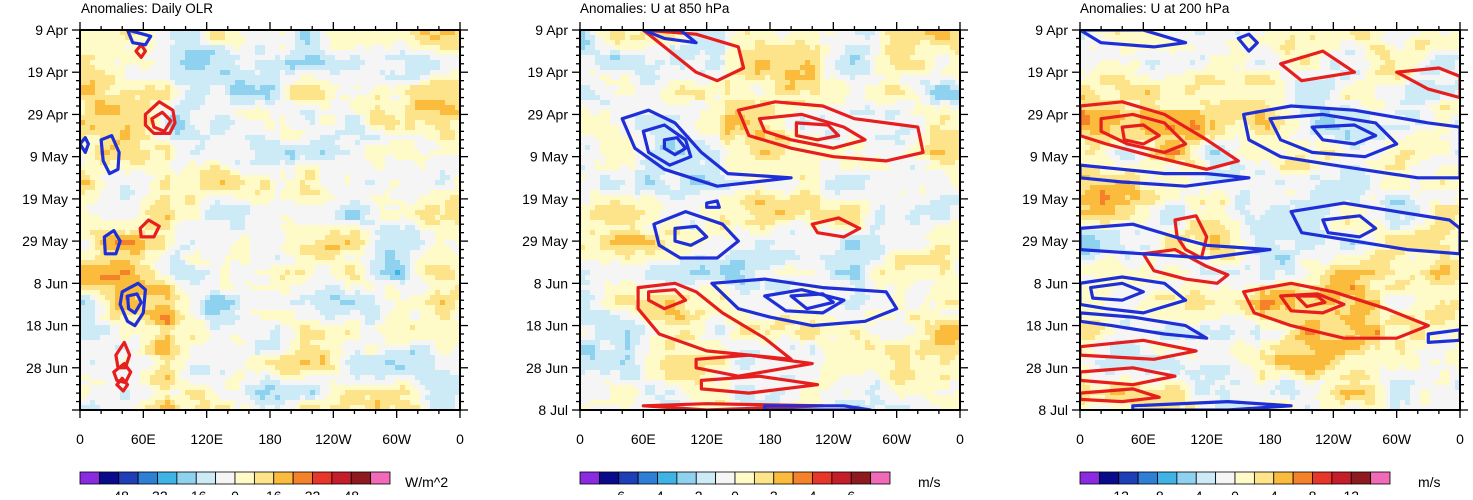 Image resolution: width=1473 pixels, height=500 pixels. I want to click on panel-3-units: m/s, so click(1429, 482).